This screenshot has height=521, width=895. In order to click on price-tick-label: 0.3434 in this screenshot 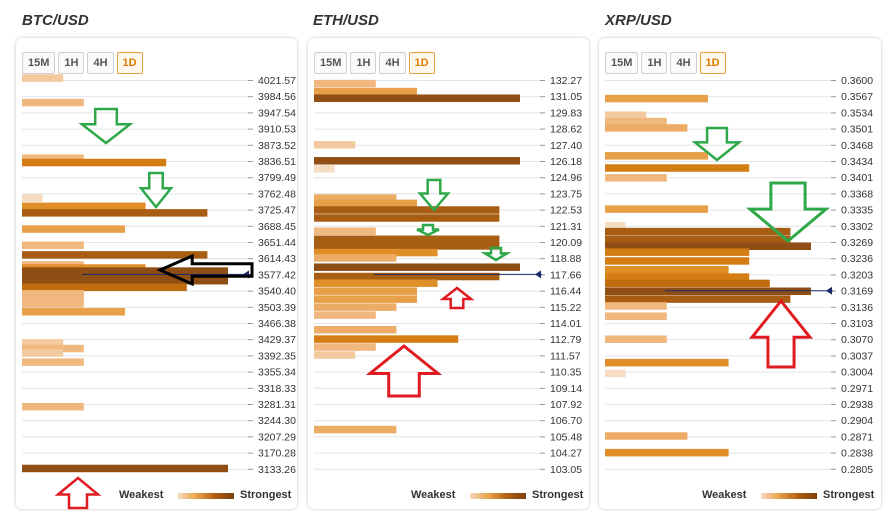, I will do `click(857, 162)`.